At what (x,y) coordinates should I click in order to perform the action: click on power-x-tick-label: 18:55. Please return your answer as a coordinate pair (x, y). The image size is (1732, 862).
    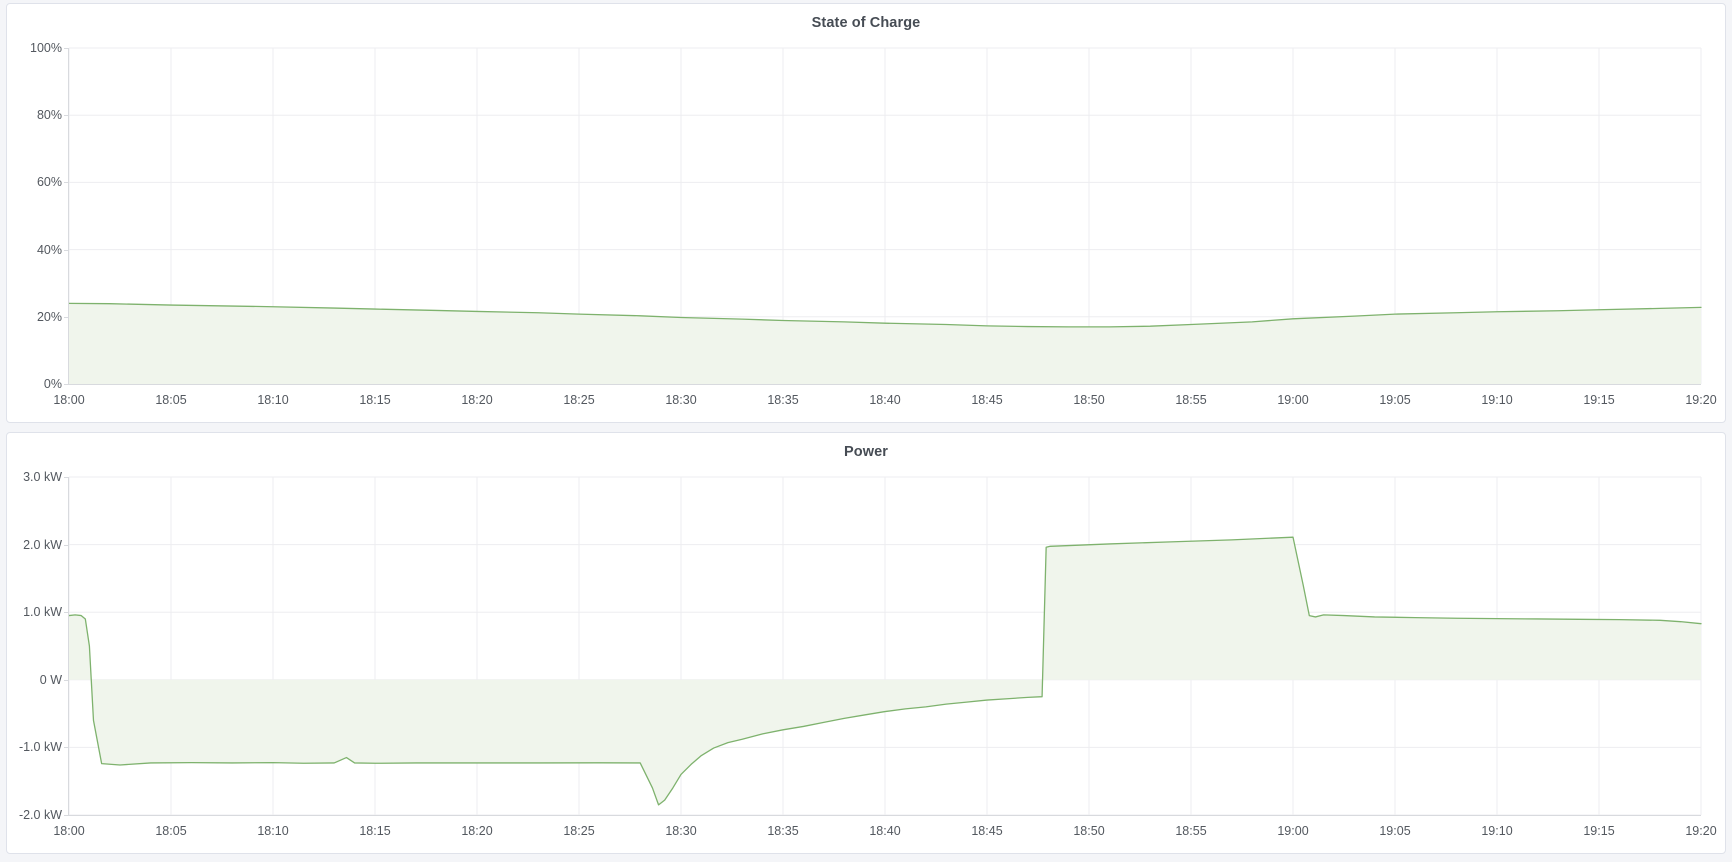
    Looking at the image, I should click on (1191, 831).